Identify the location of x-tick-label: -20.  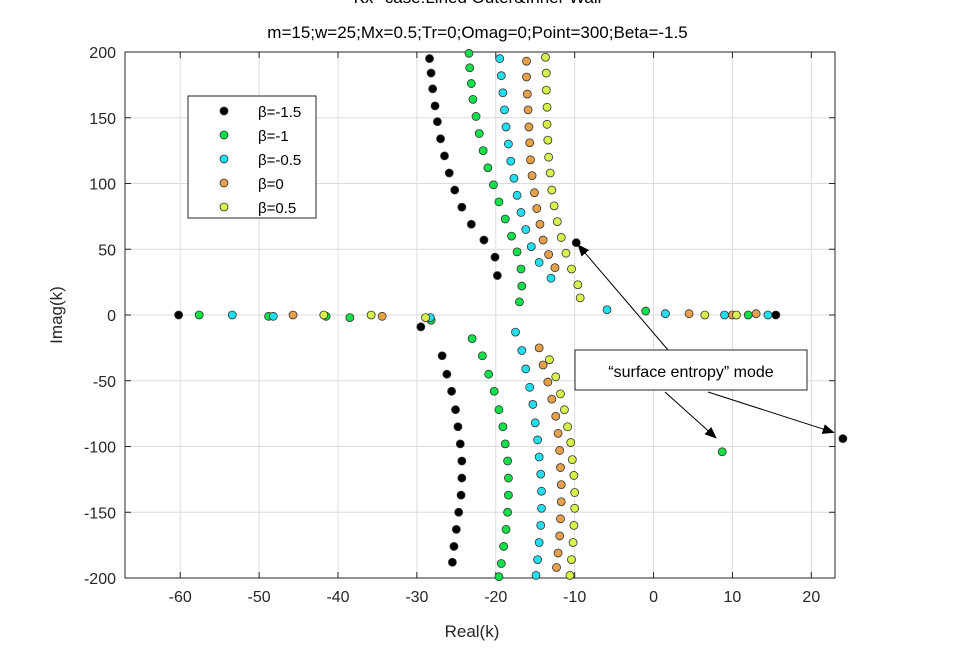
(495, 597).